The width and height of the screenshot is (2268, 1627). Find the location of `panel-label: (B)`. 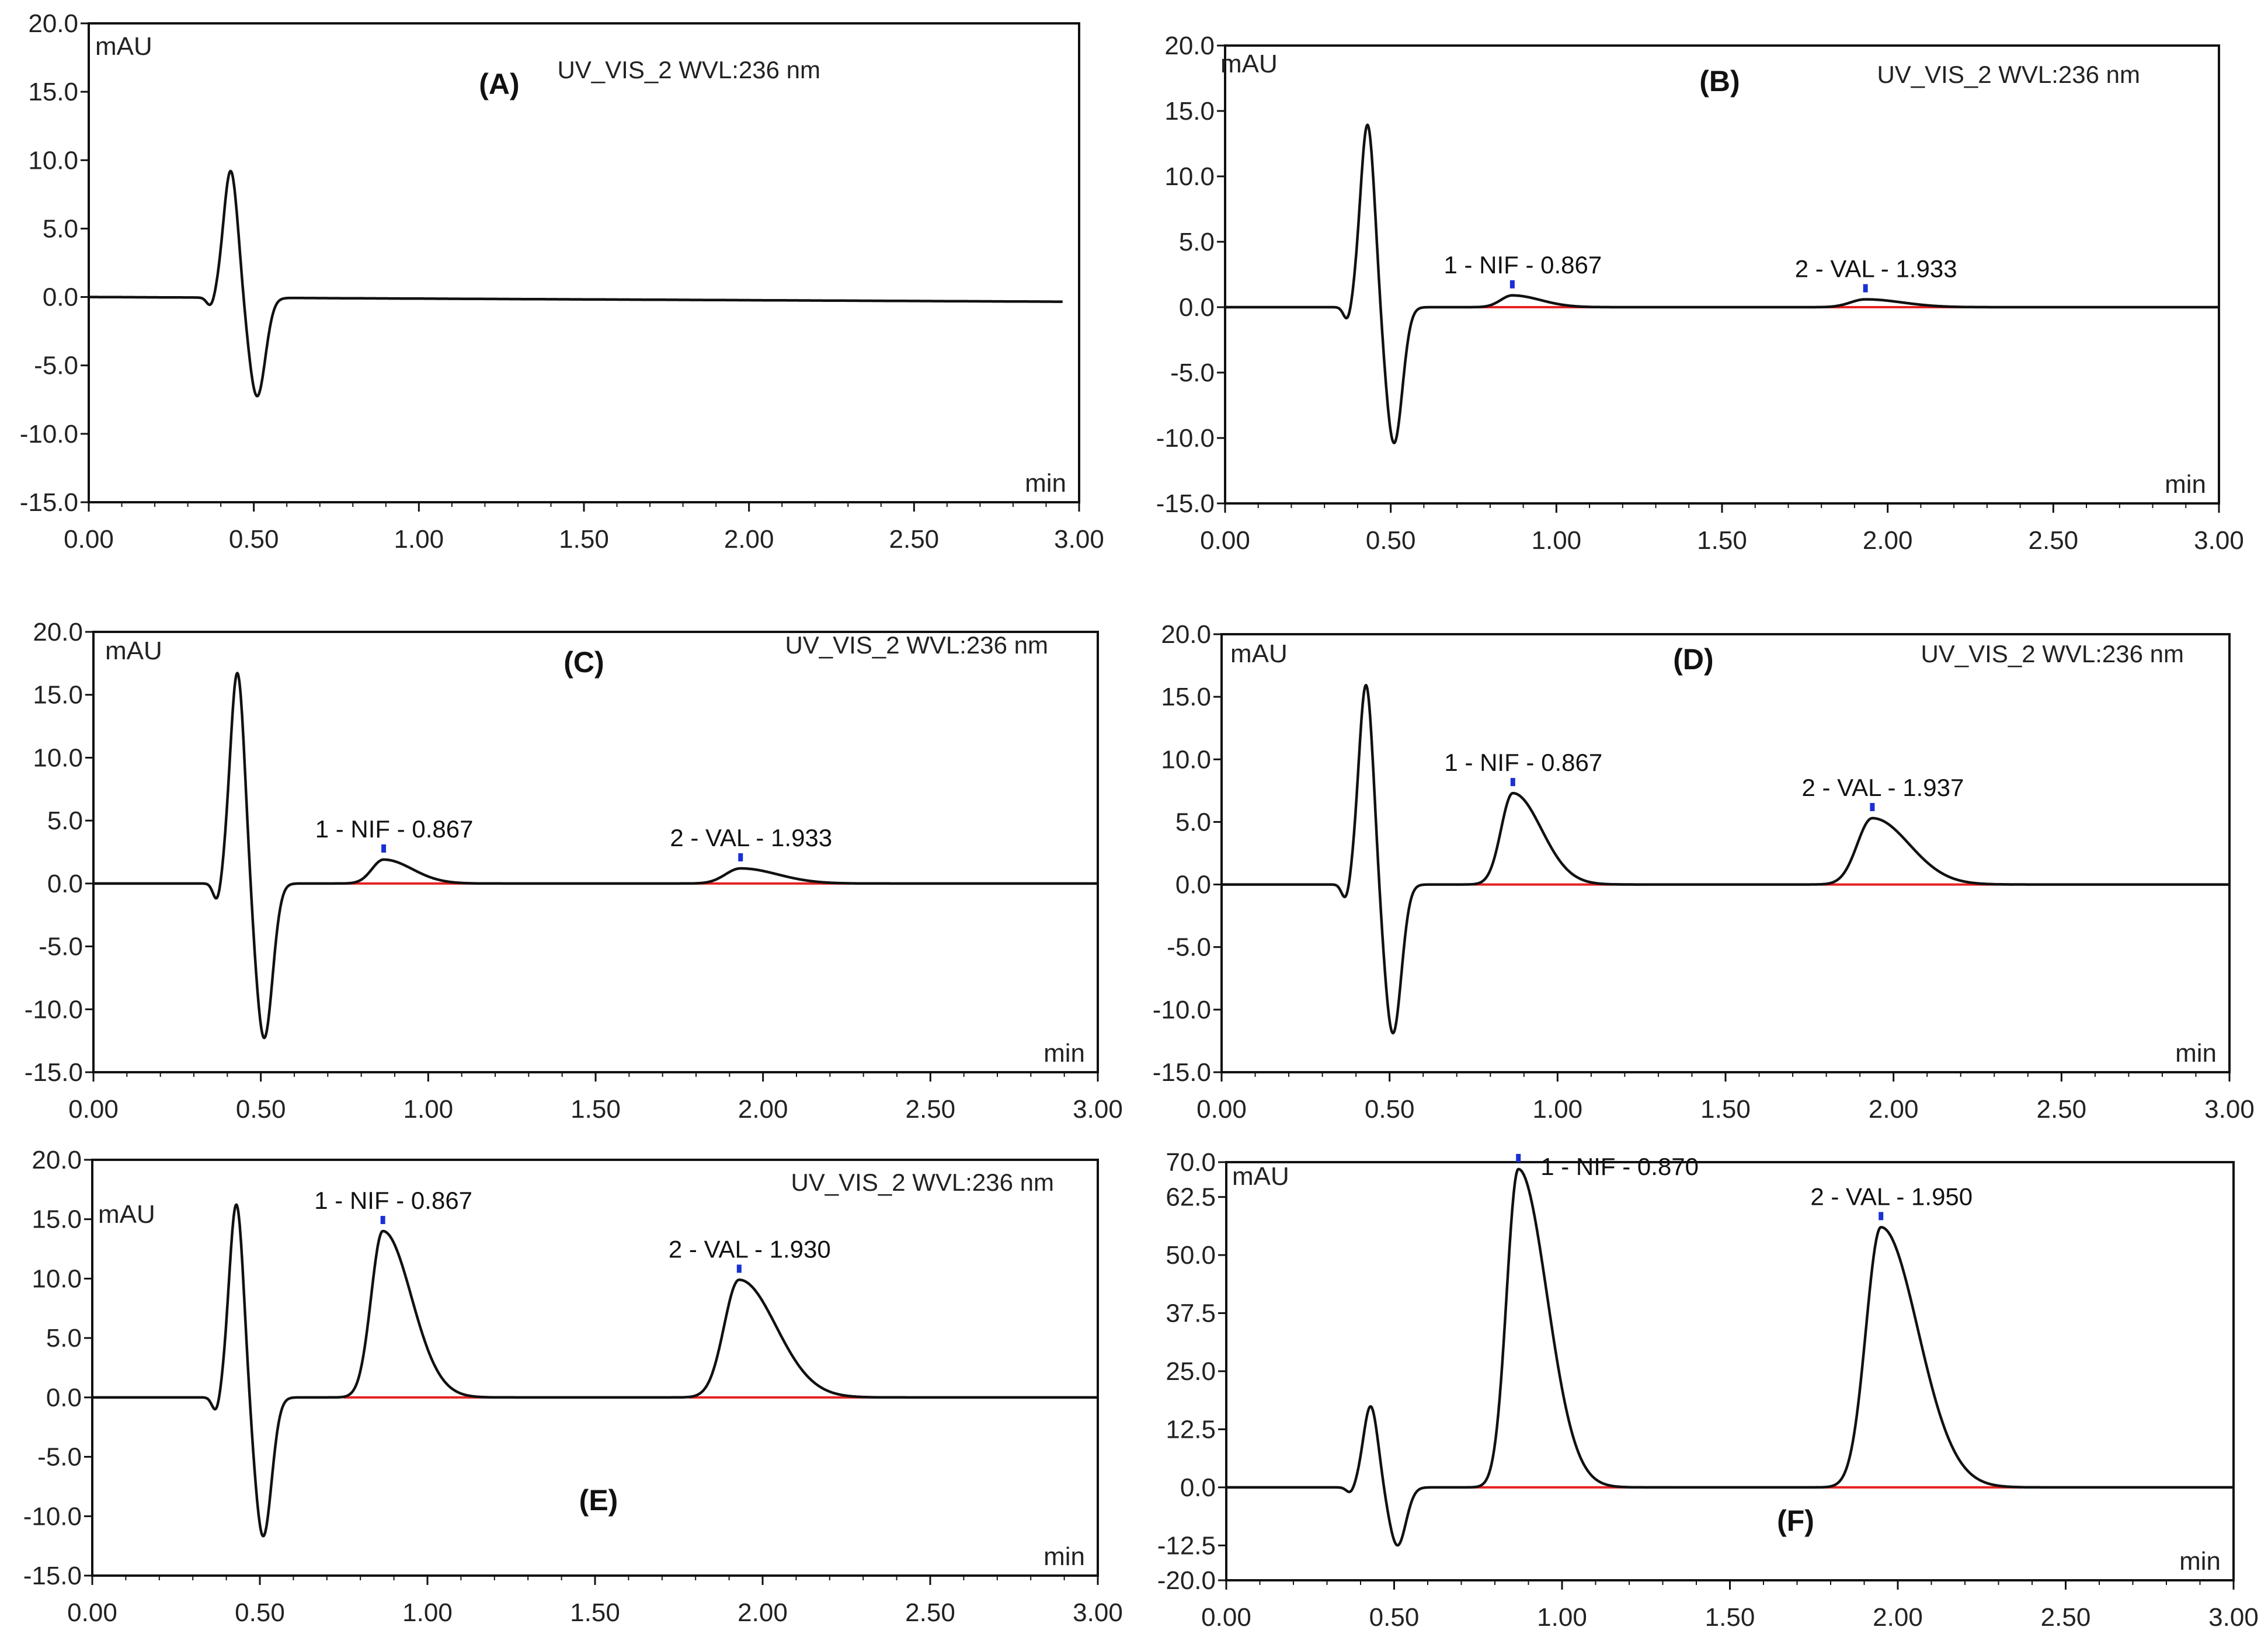

panel-label: (B) is located at coordinates (1719, 81).